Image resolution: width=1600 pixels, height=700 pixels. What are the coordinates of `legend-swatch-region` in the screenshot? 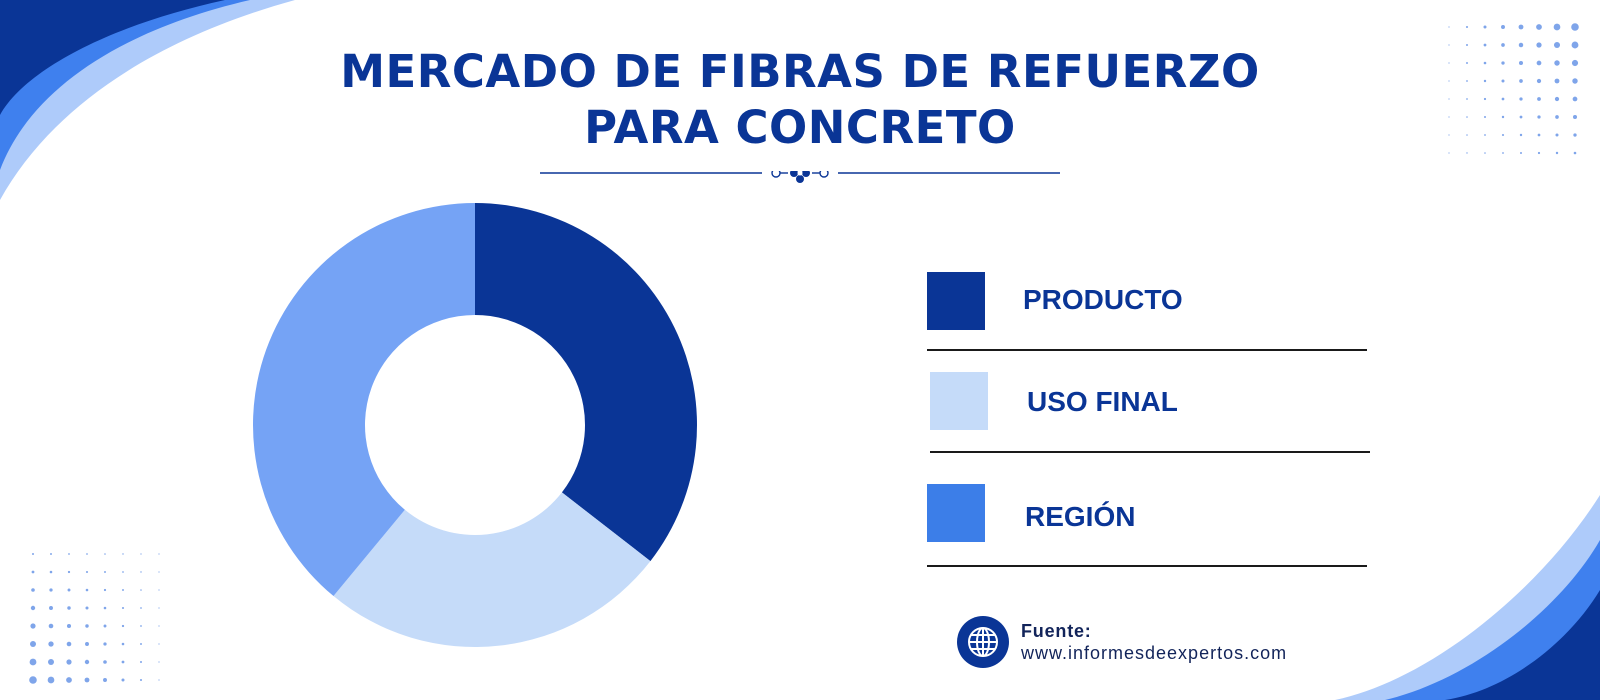 It's located at (956, 513).